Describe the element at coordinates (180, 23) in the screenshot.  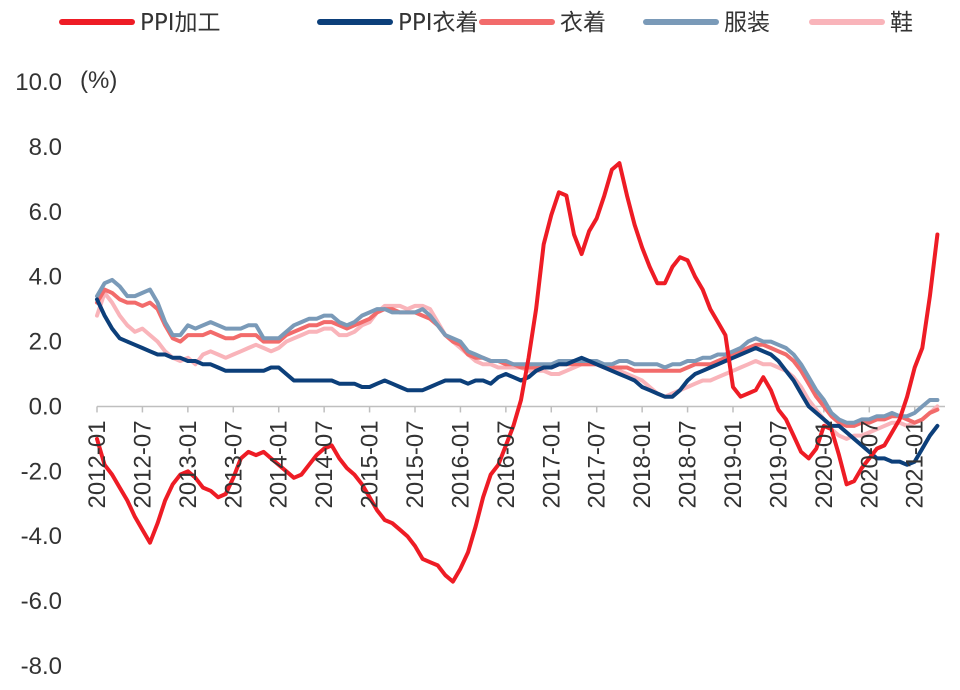
I see `legend-label: PPI加工` at that location.